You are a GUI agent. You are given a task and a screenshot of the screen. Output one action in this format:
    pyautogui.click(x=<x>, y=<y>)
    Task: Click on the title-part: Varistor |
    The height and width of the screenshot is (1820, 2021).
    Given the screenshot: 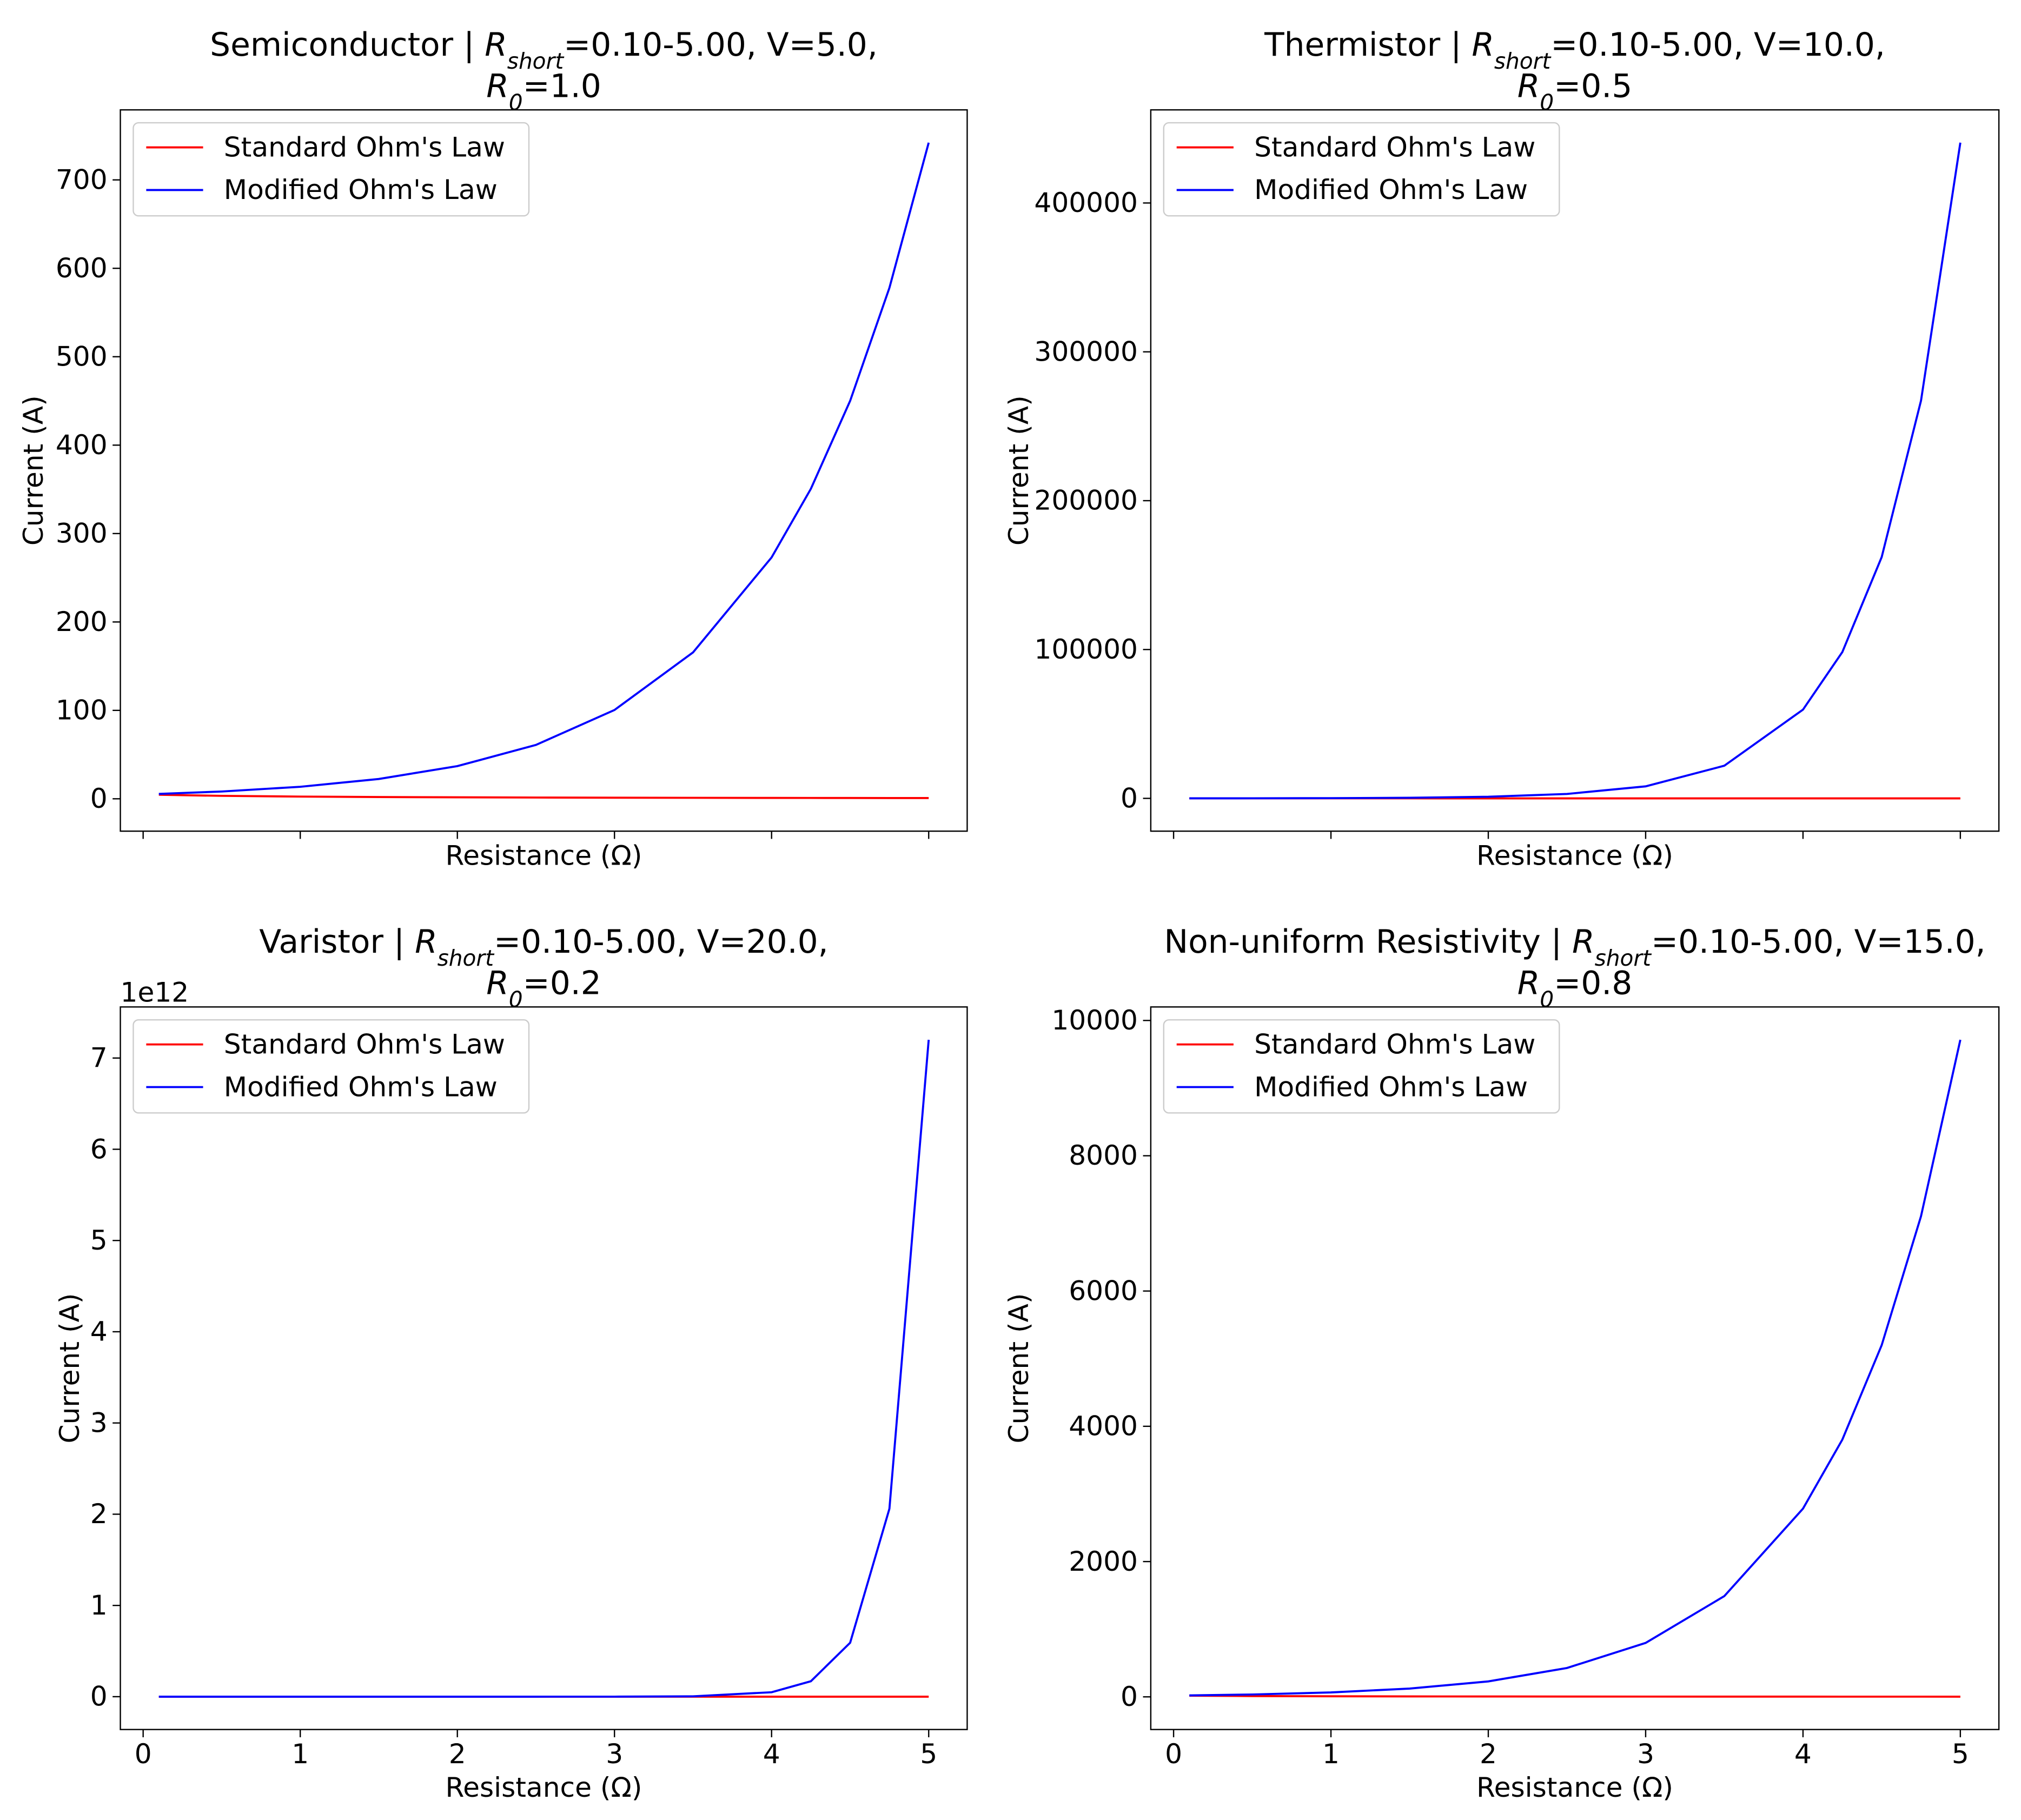 What is the action you would take?
    pyautogui.click(x=337, y=943)
    